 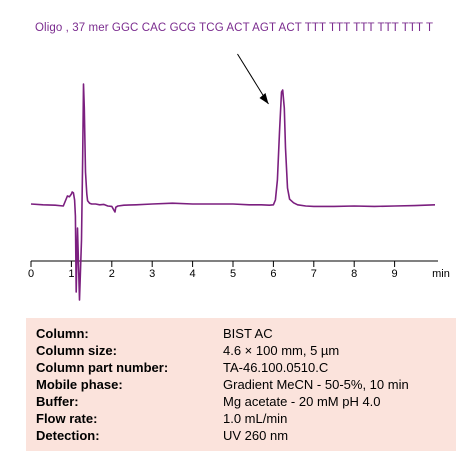 I want to click on condition-label: Buffer:, so click(x=57, y=401).